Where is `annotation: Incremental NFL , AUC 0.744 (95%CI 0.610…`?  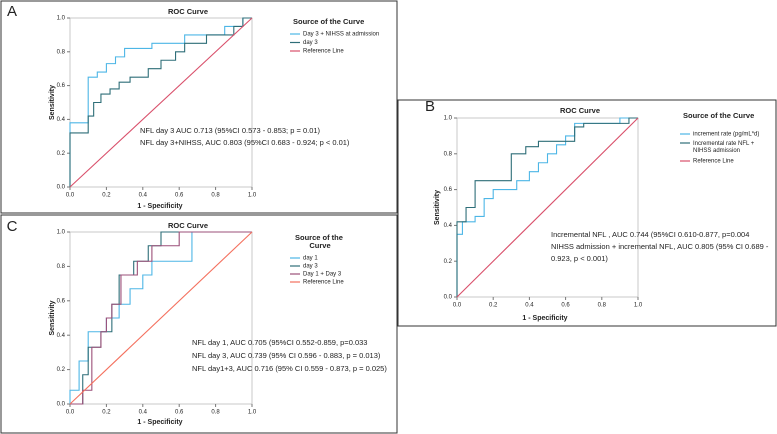
annotation: Incremental NFL , AUC 0.744 (95%CI 0.610… is located at coordinates (650, 234).